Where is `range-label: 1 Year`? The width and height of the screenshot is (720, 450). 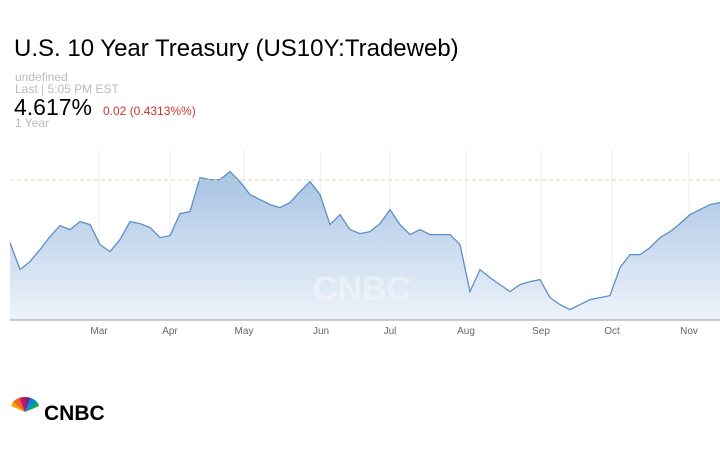
range-label: 1 Year is located at coordinates (32, 123).